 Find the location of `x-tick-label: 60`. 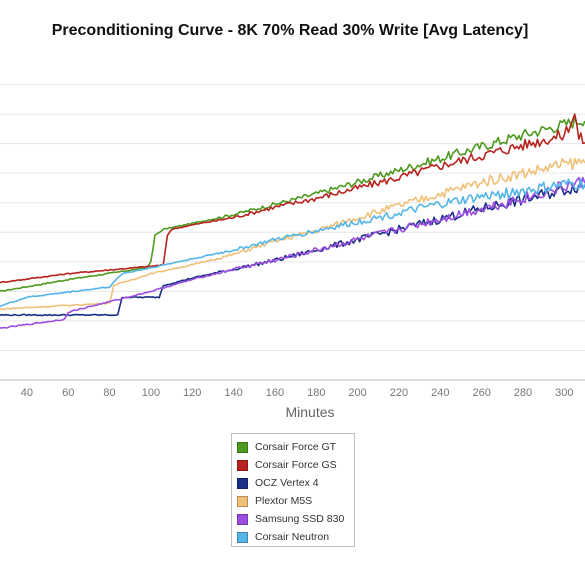

x-tick-label: 60 is located at coordinates (68, 393).